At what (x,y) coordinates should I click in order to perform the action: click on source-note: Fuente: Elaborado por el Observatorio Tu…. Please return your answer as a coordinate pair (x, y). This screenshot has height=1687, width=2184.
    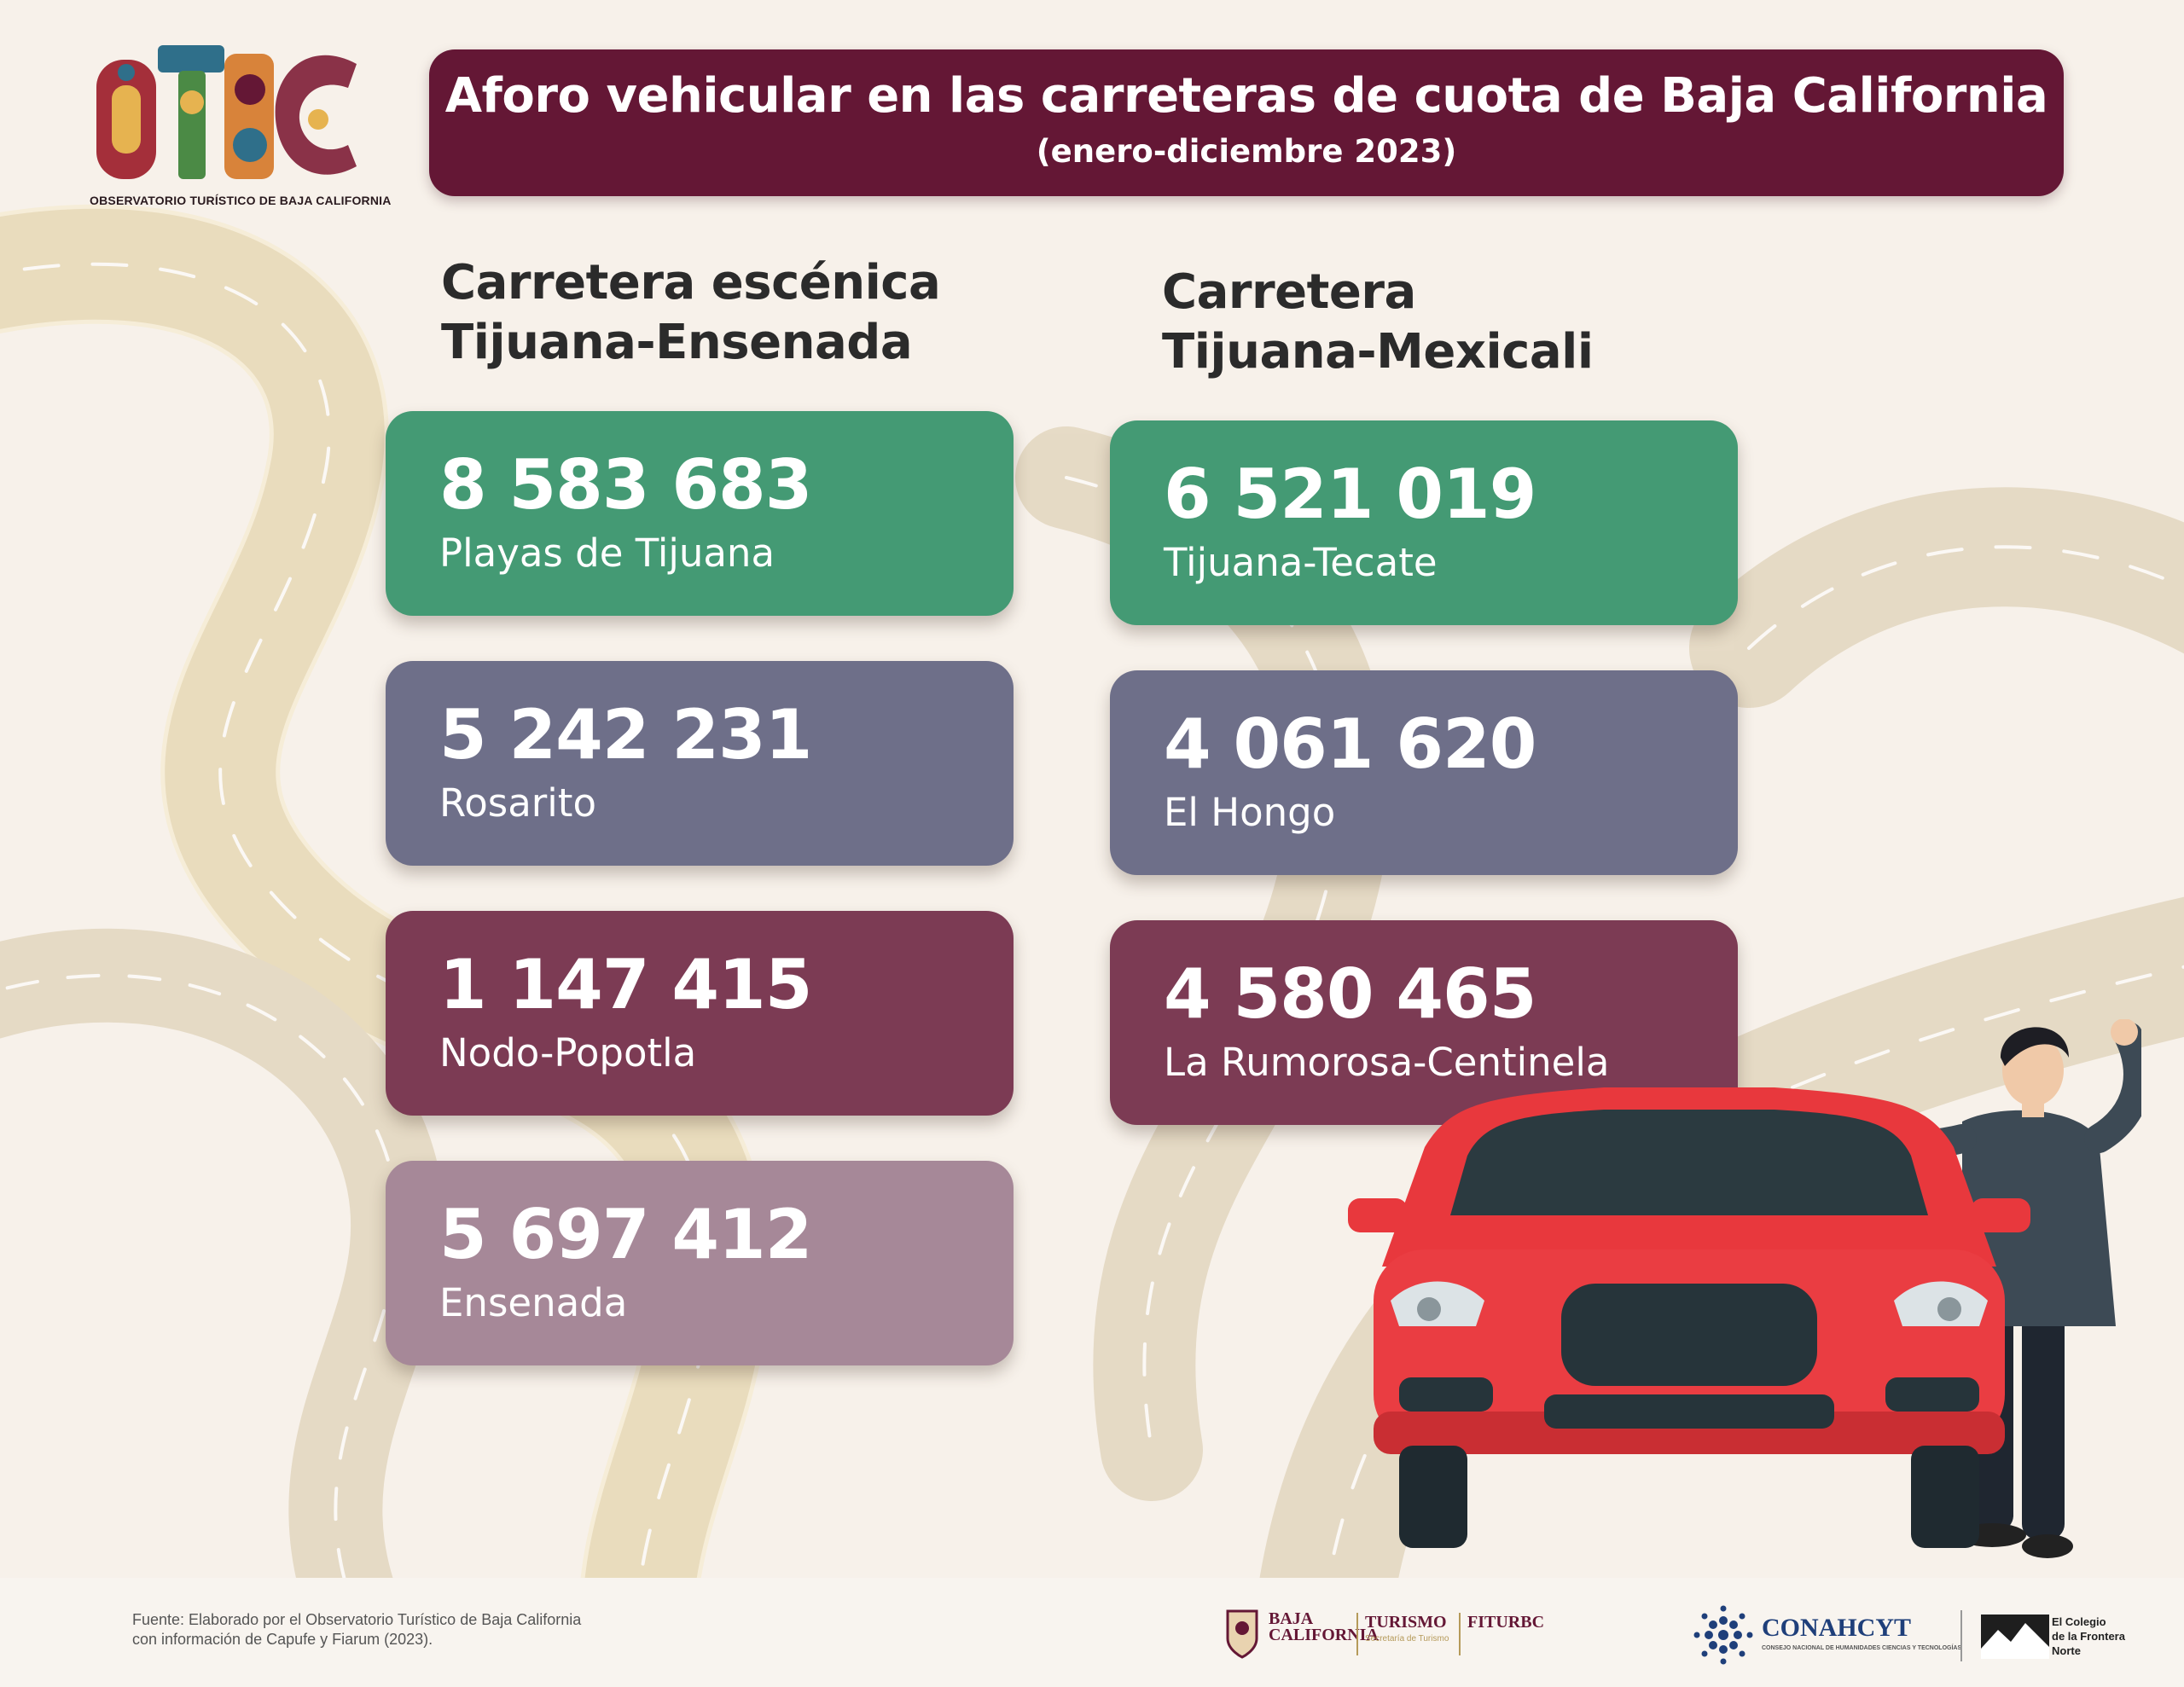
    Looking at the image, I should click on (356, 1630).